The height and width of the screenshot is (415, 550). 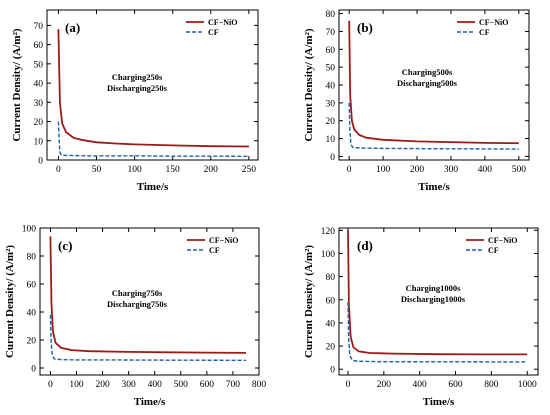 I want to click on panel-label: (d), so click(x=365, y=245).